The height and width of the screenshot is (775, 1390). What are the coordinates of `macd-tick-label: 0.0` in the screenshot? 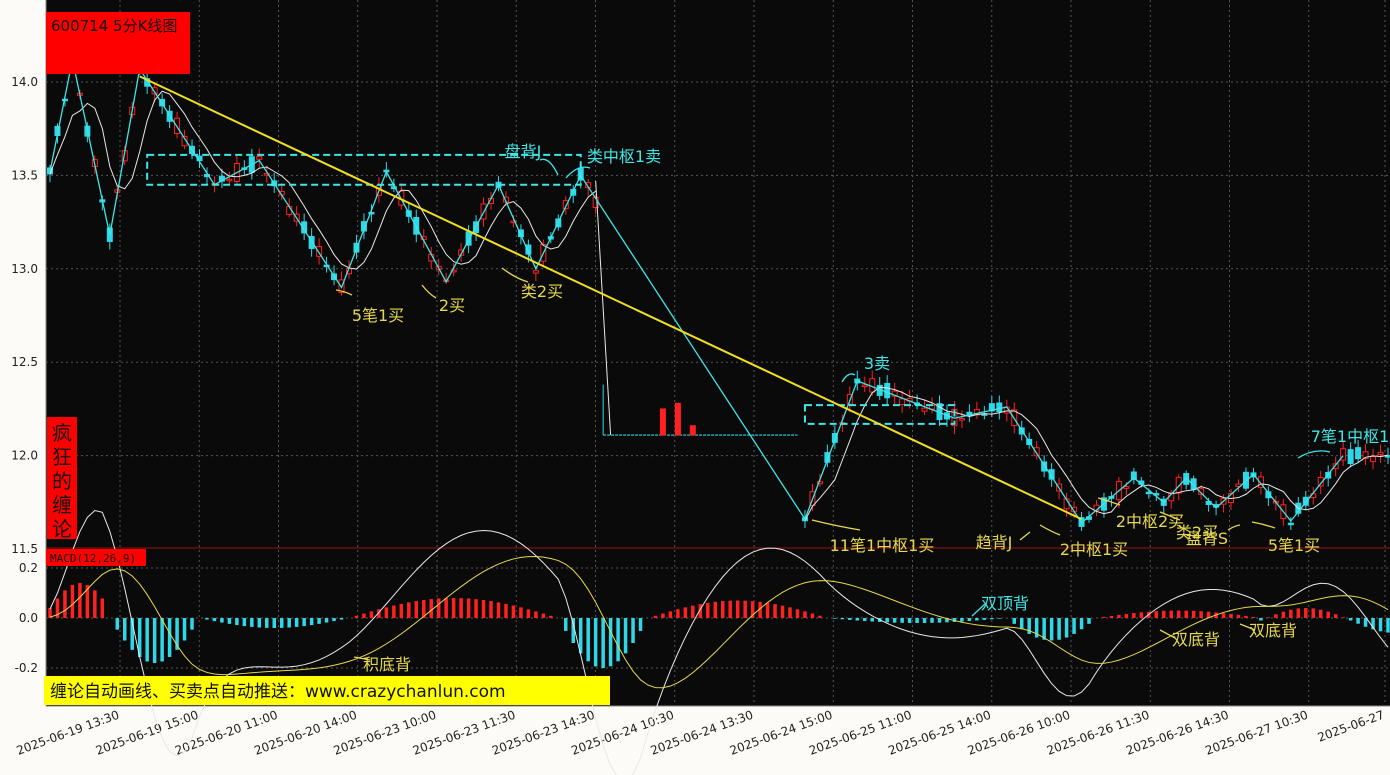 It's located at (28, 618).